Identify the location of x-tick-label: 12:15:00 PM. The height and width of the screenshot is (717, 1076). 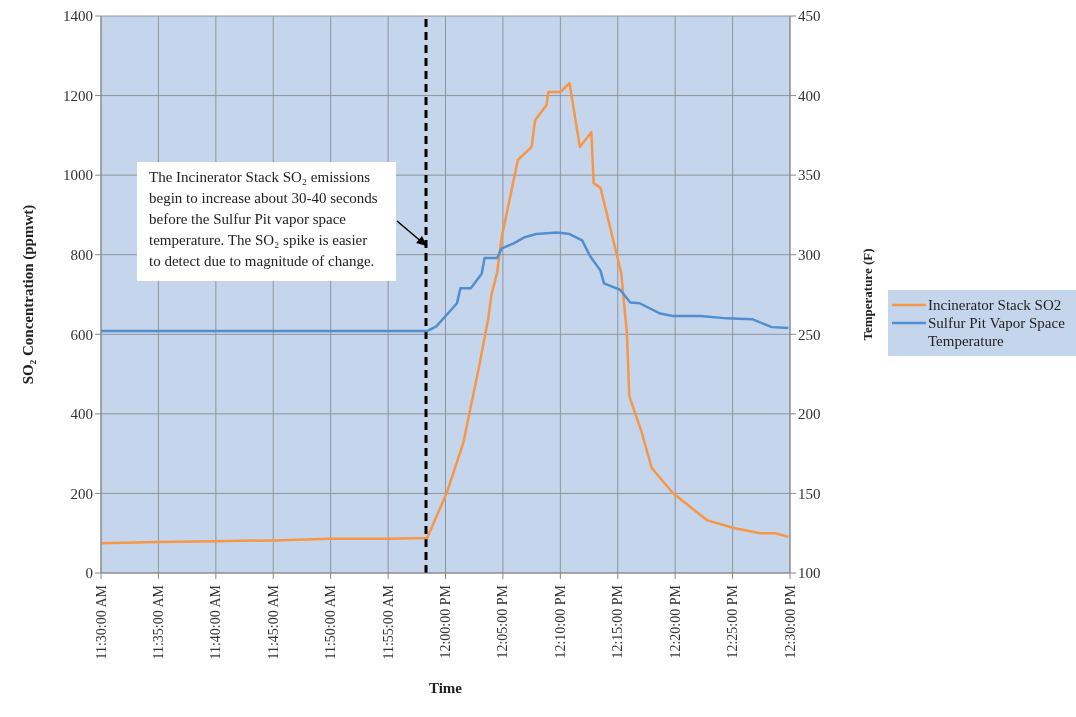
(618, 621).